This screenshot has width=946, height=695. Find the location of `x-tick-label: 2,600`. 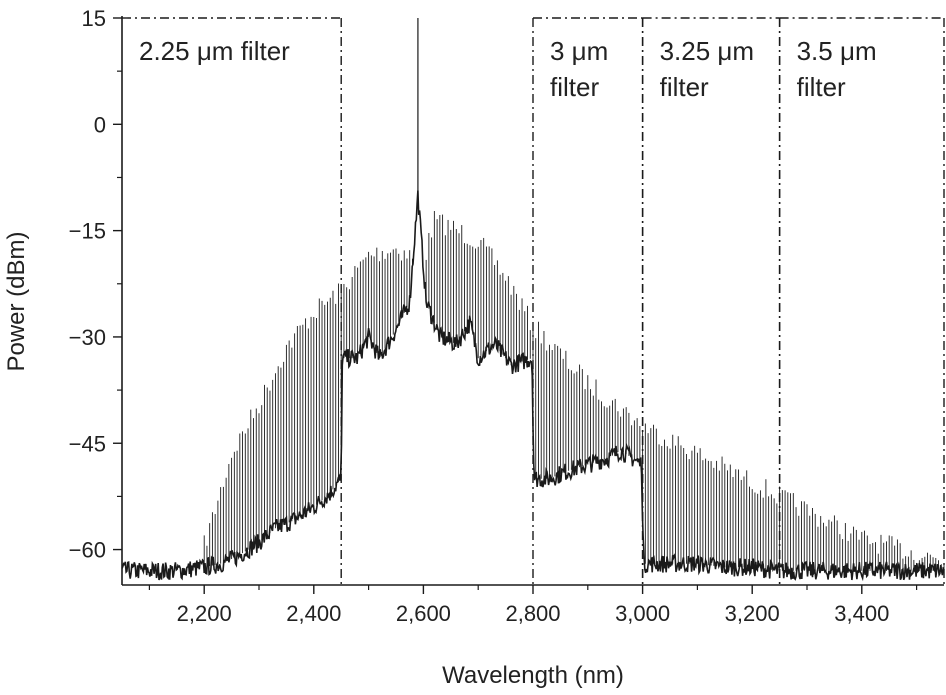

x-tick-label: 2,600 is located at coordinates (423, 613).